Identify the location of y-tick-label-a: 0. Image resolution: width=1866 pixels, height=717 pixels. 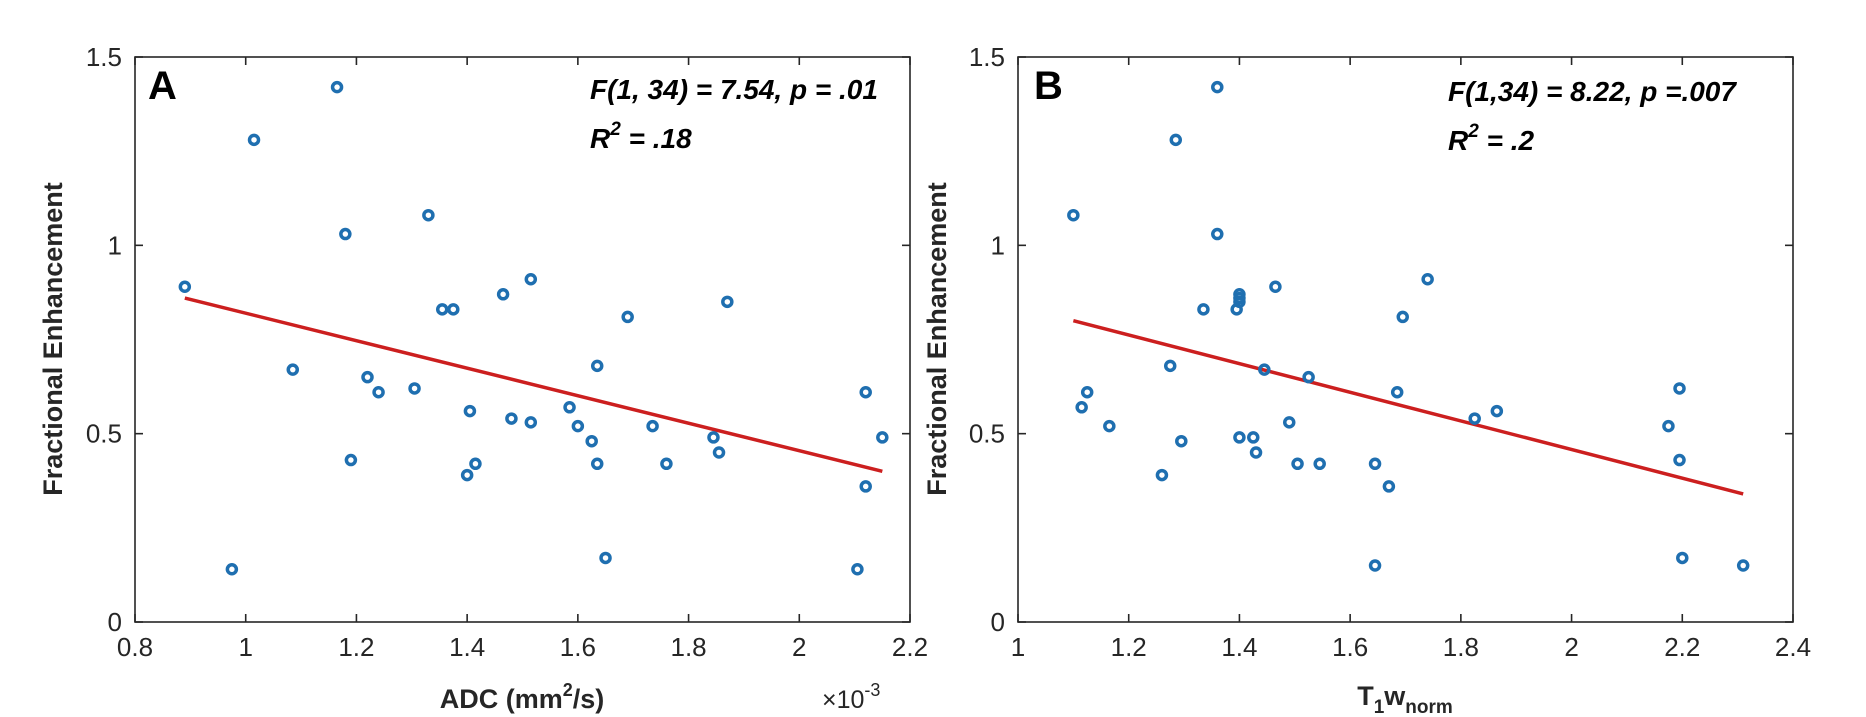
(115, 622).